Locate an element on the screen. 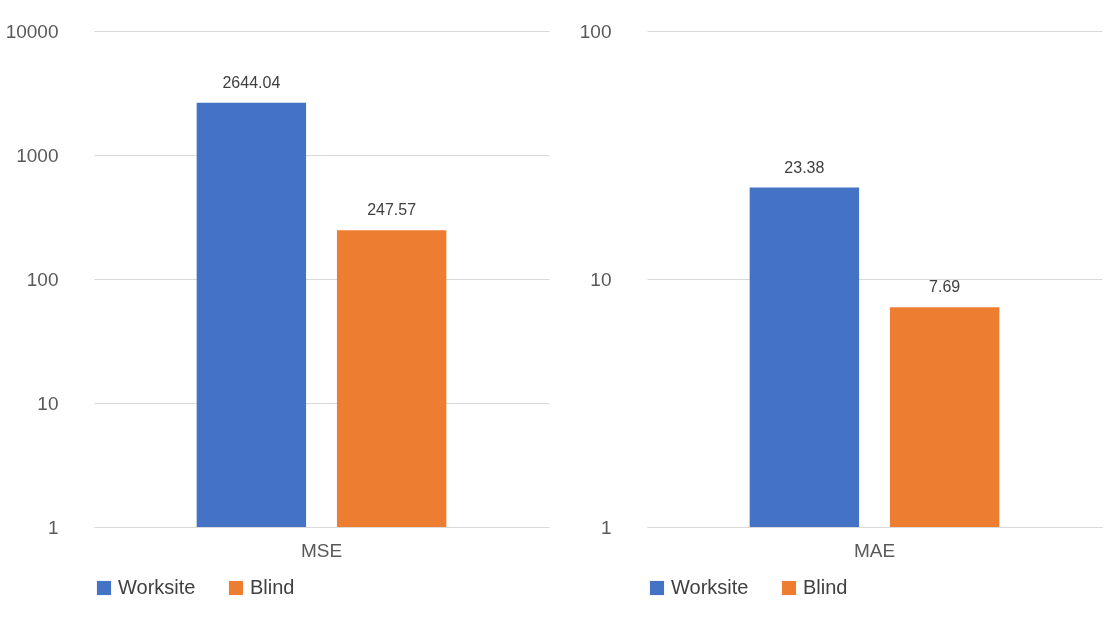 The image size is (1120, 628). x-tick-label: MAE is located at coordinates (874, 550).